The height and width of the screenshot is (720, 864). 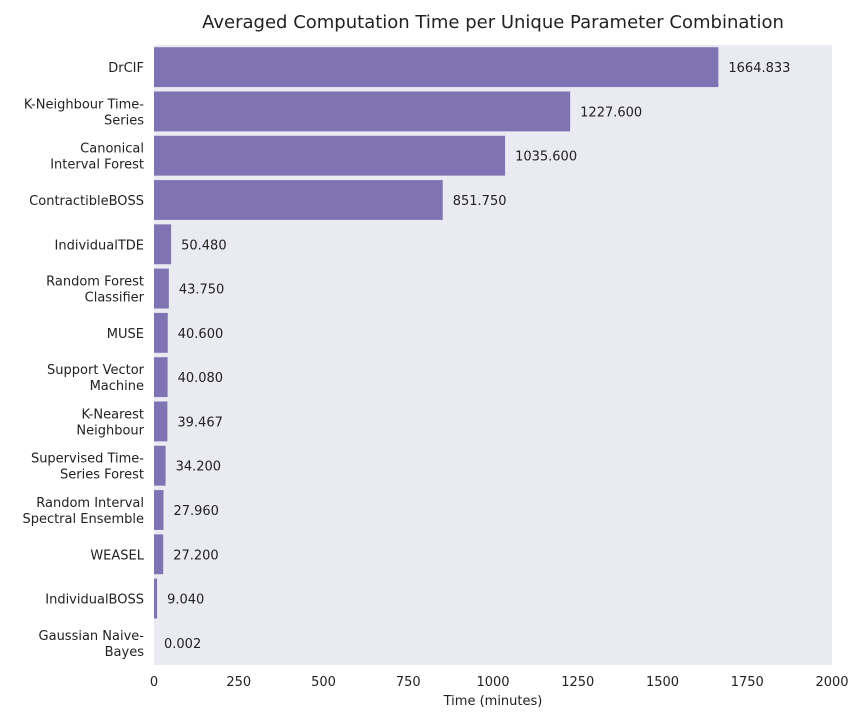 I want to click on value-label: 40.080, so click(x=201, y=378).